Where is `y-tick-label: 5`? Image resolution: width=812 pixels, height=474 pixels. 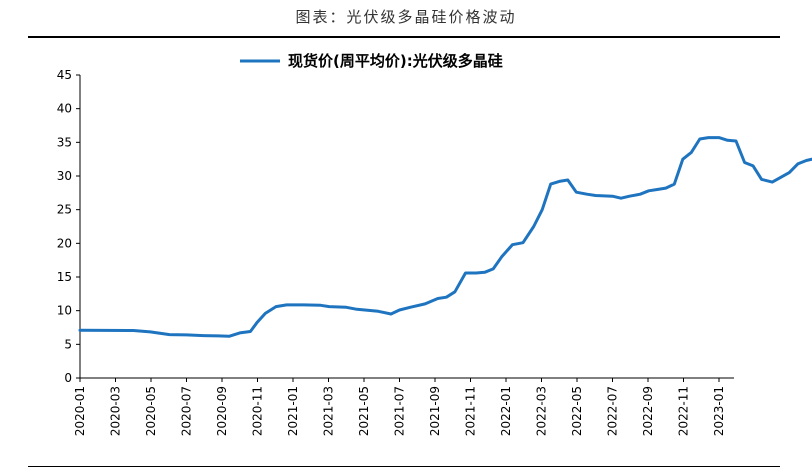 y-tick-label: 5 is located at coordinates (68, 344).